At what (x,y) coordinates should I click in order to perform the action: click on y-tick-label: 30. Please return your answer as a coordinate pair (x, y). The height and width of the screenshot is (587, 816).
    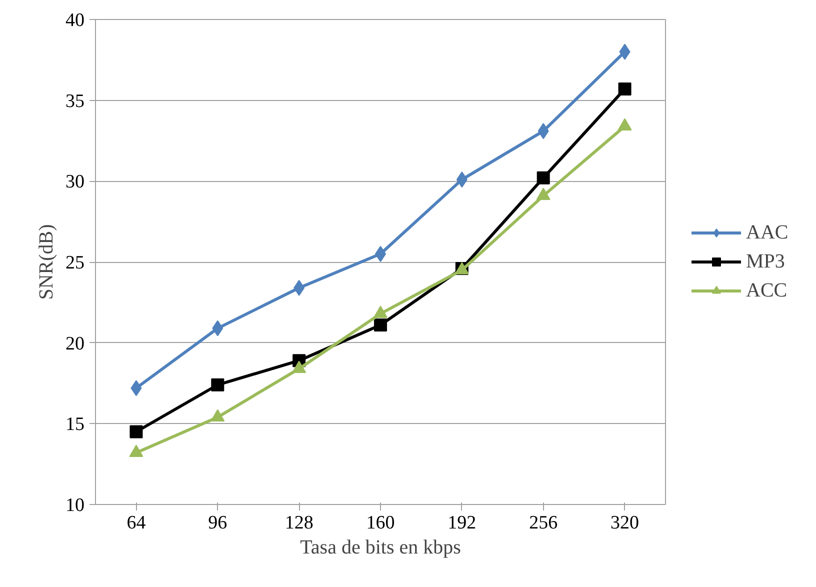
    Looking at the image, I should click on (75, 182).